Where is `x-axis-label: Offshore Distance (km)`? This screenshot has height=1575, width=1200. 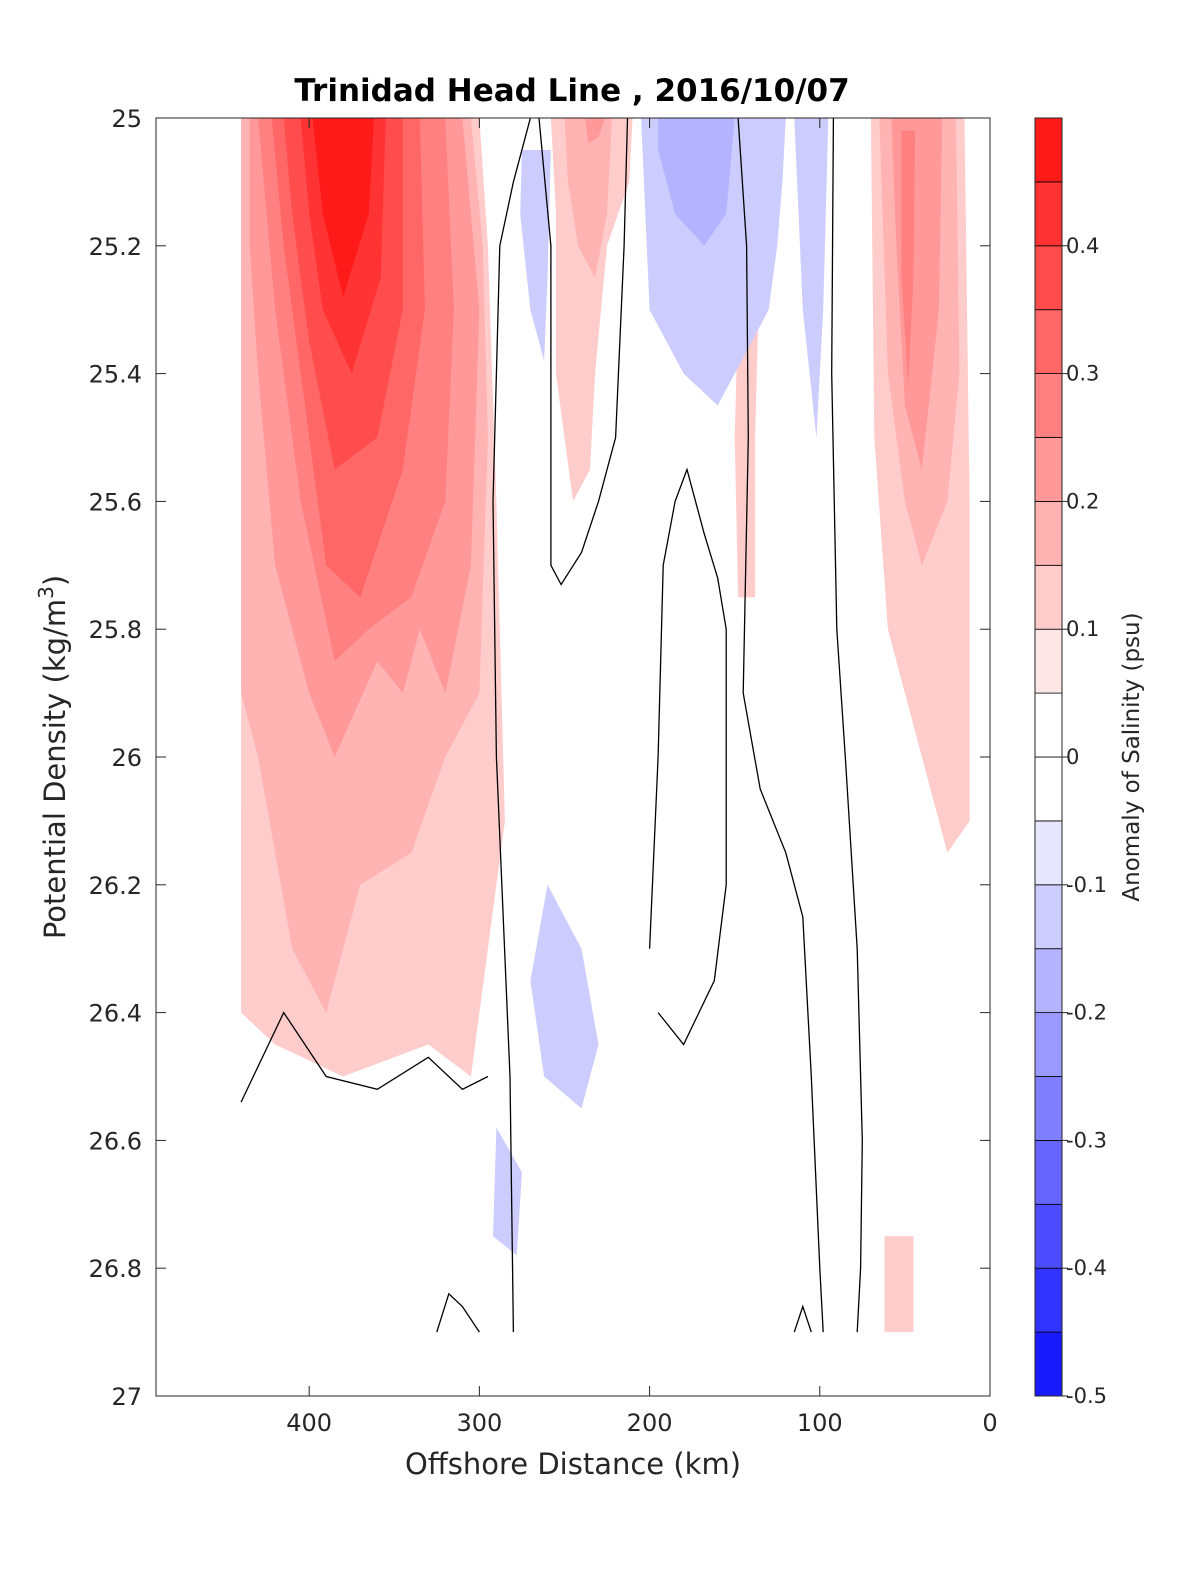
x-axis-label: Offshore Distance (km) is located at coordinates (573, 1464).